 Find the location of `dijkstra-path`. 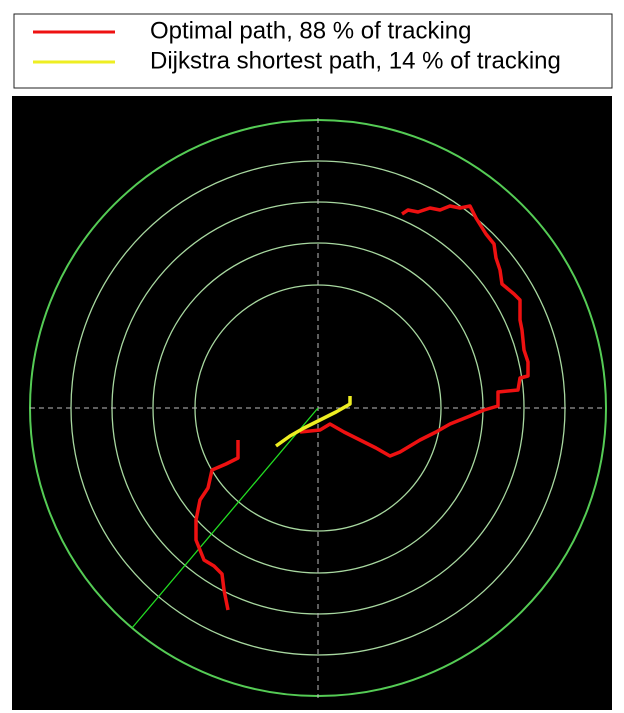

dijkstra-path is located at coordinates (313, 422).